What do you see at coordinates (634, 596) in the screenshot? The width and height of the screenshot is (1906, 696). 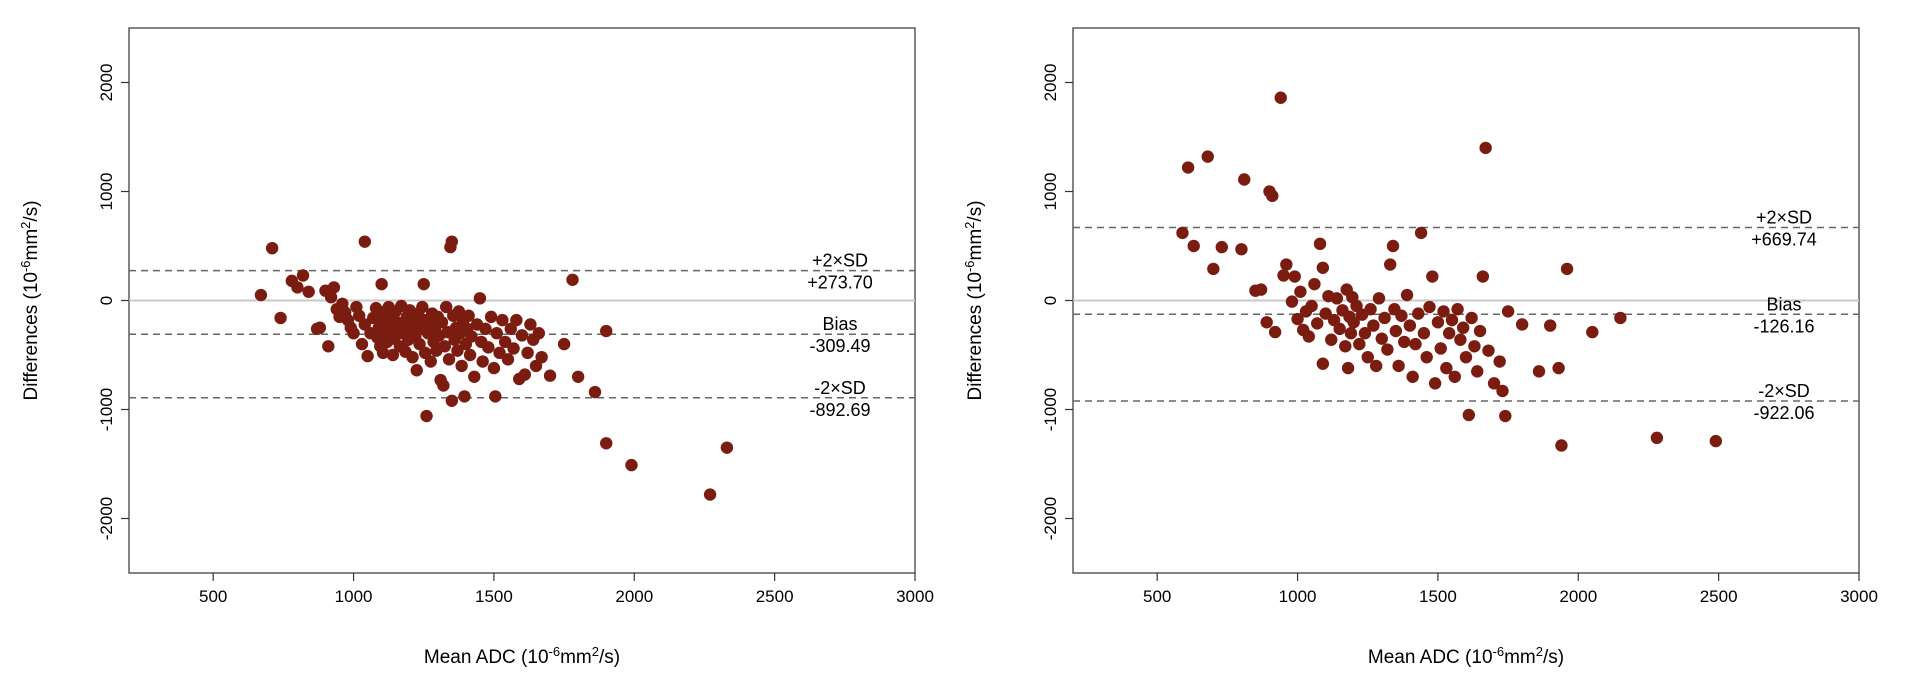 I see `x-tick-label: 2000` at bounding box center [634, 596].